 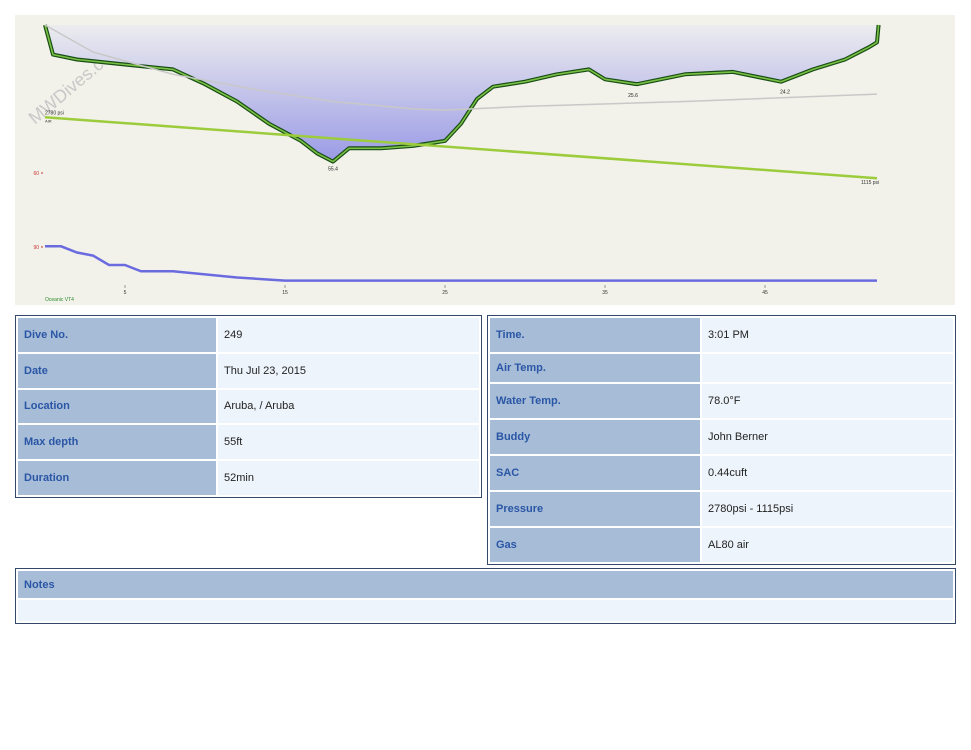 What do you see at coordinates (595, 473) in the screenshot?
I see `cell-key: SAC` at bounding box center [595, 473].